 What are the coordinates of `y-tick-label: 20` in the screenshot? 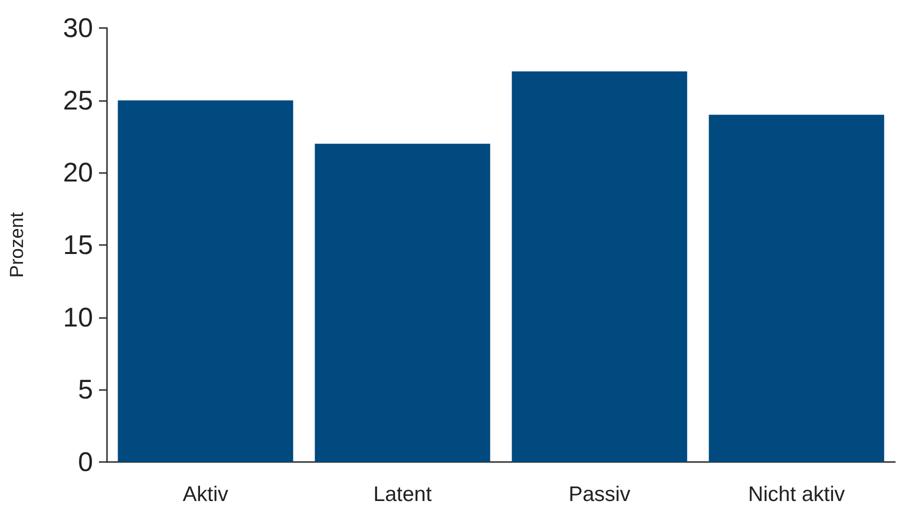 It's located at (77, 173).